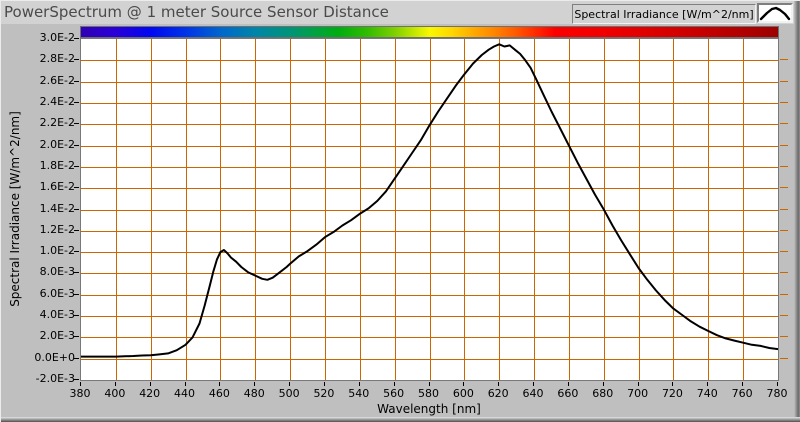 Image resolution: width=800 pixels, height=422 pixels. What do you see at coordinates (219, 393) in the screenshot?
I see `x-tick-label: 460` at bounding box center [219, 393].